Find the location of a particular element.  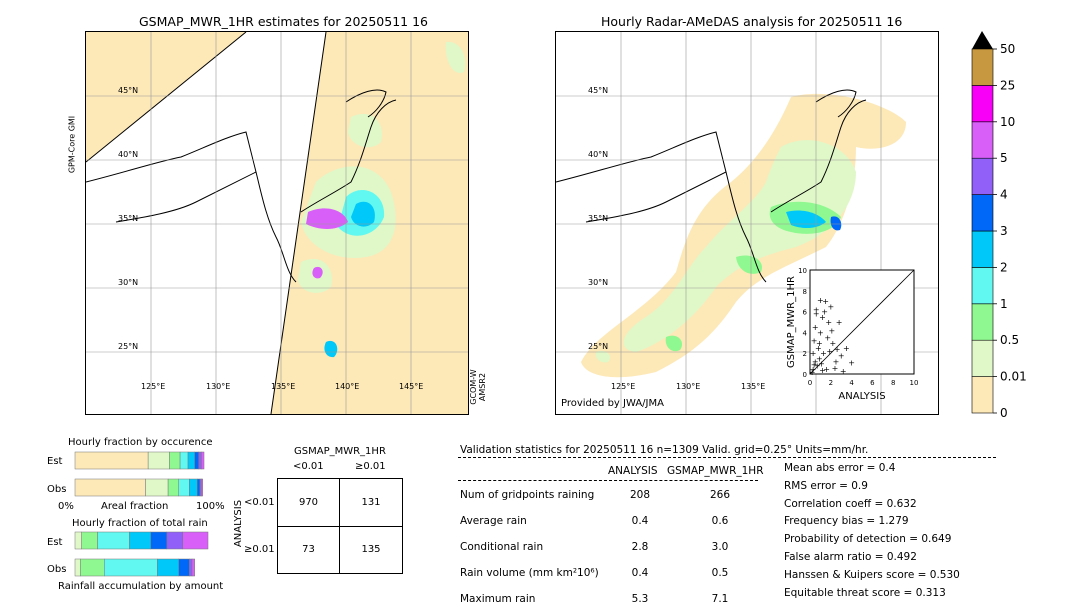

scatter-ytick: 8 is located at coordinates (805, 292).